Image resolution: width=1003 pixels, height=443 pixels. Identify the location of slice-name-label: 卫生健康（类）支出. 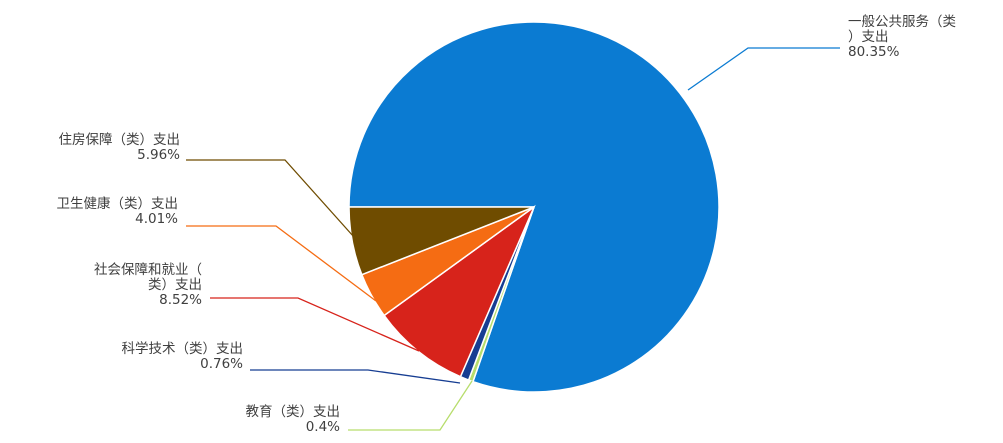
(118, 203).